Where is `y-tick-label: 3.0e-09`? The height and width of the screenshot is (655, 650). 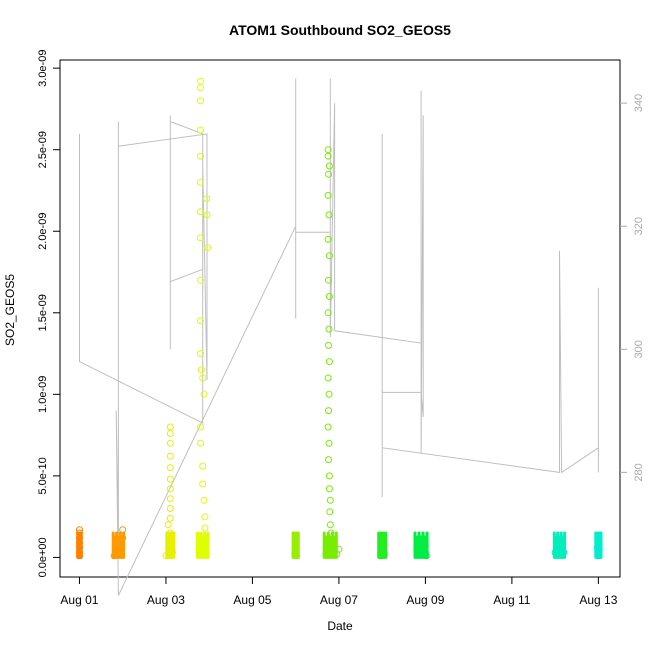 y-tick-label: 3.0e-09 is located at coordinates (43, 68).